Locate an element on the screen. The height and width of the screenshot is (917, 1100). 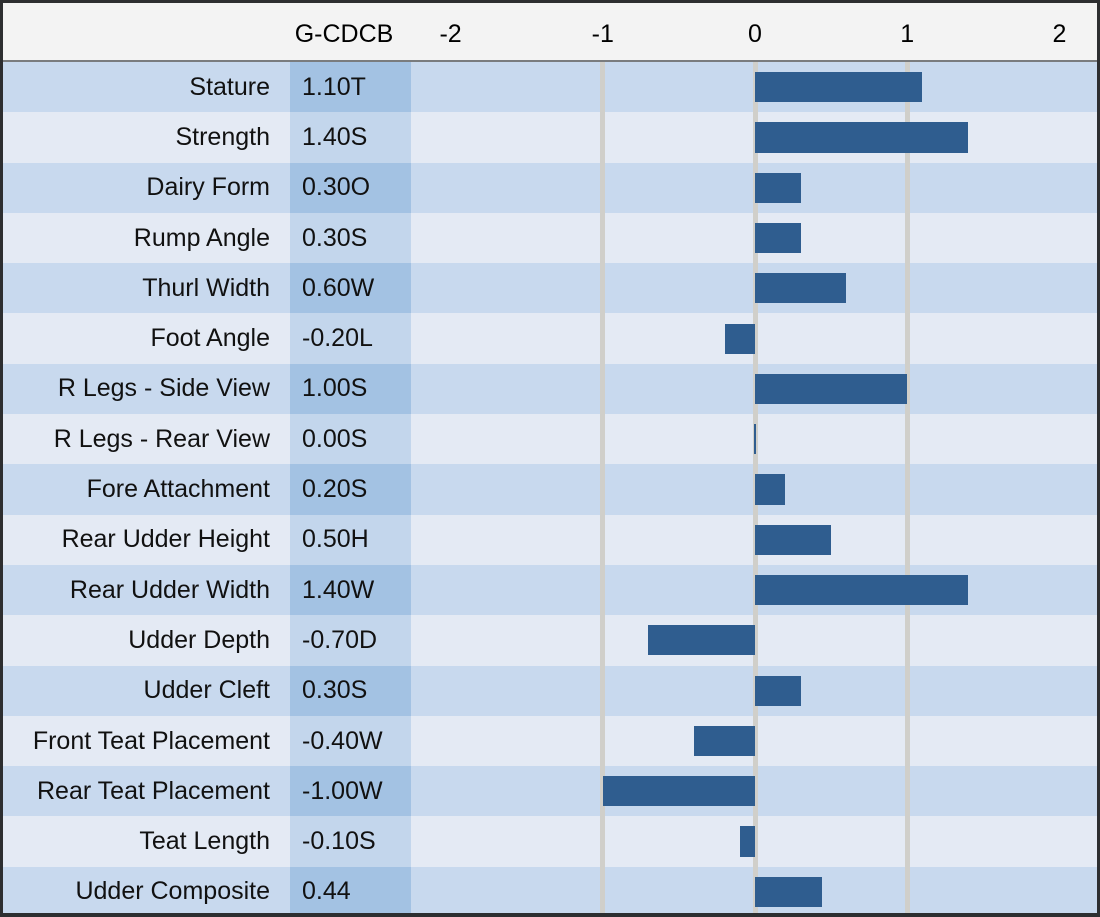
table-row: Udder Composite 0.44 is located at coordinates (550, 891).